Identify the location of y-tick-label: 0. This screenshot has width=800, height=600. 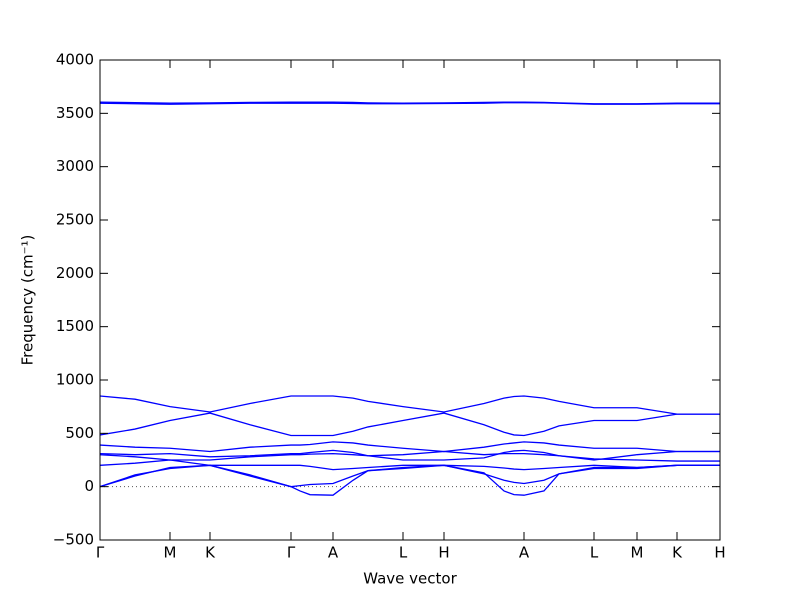
(89, 486).